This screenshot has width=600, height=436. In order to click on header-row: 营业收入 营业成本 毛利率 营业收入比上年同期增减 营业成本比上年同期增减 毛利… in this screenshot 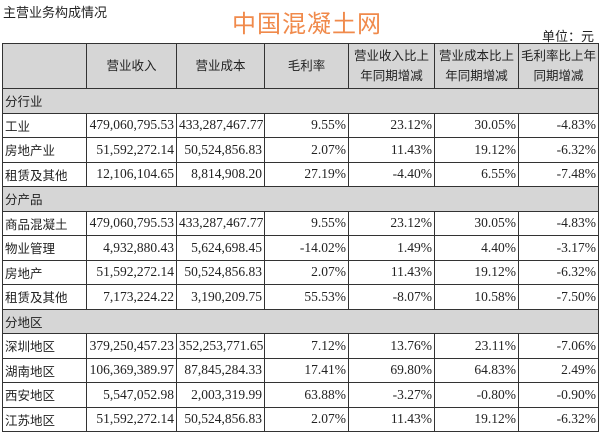, I will do `click(300, 66)`.